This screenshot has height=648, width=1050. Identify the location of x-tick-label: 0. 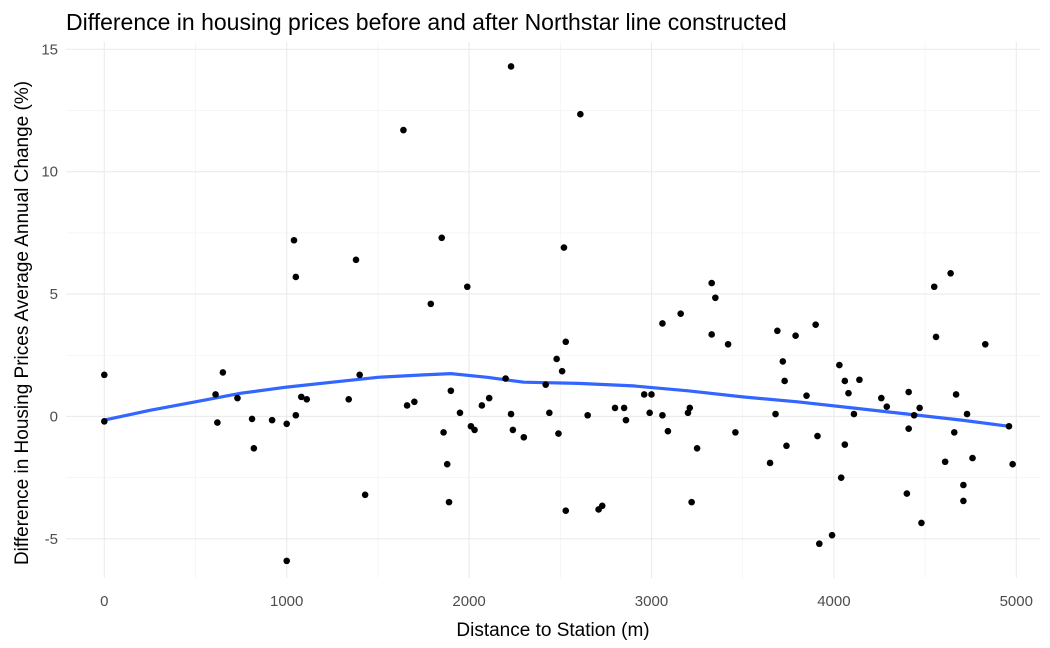
(104, 601).